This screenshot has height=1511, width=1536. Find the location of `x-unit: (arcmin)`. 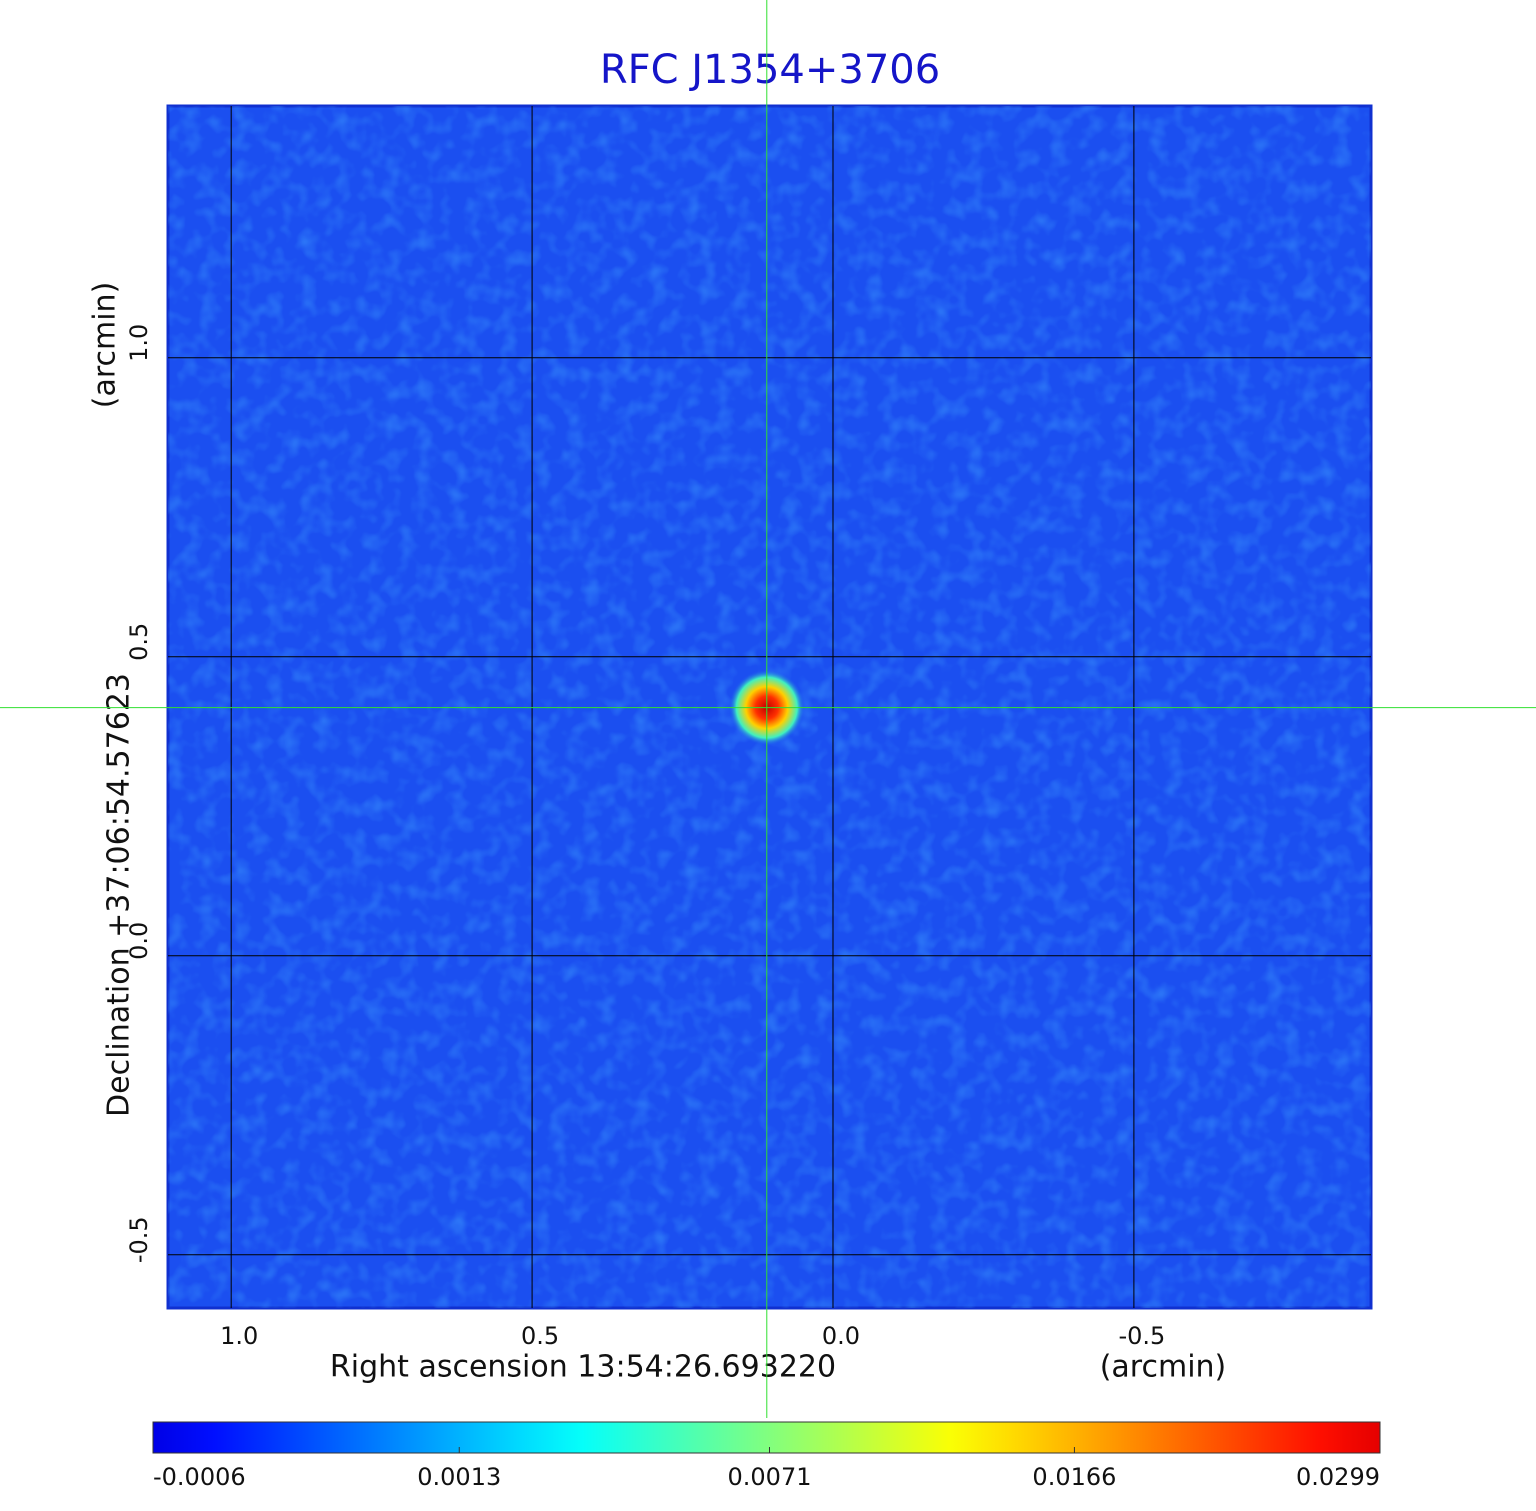

x-unit: (arcmin) is located at coordinates (1163, 1367).